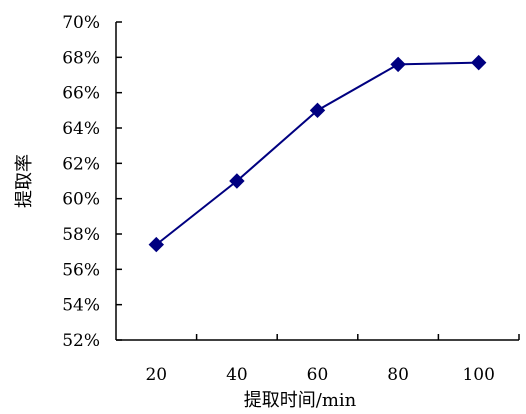  I want to click on y-tick-label: 66%, so click(81, 94).